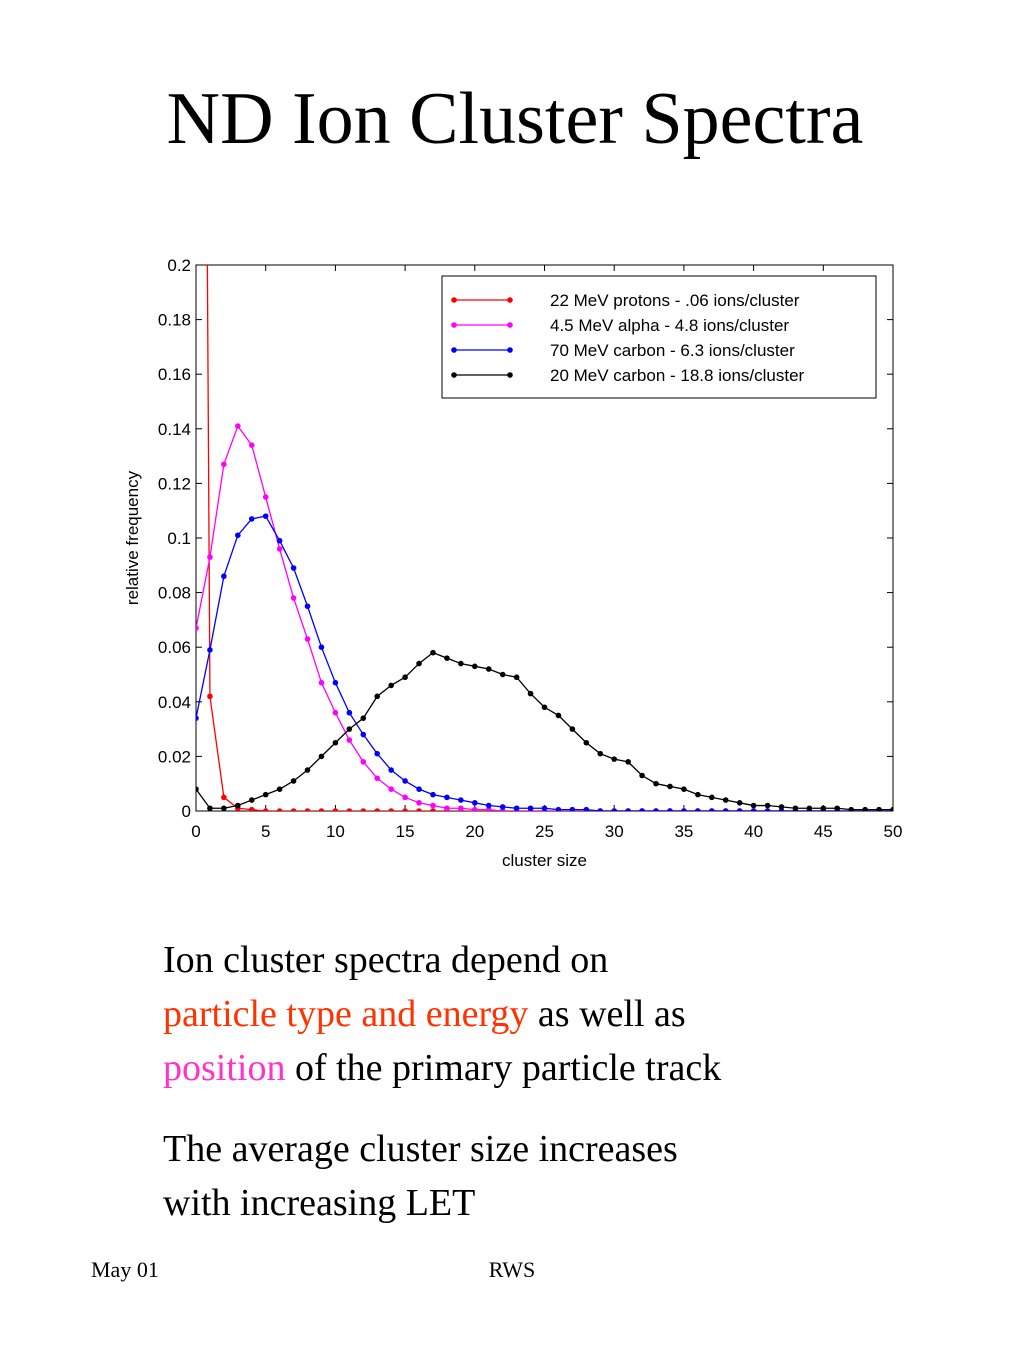  What do you see at coordinates (174, 320) in the screenshot?
I see `y-tick-label: 0.18` at bounding box center [174, 320].